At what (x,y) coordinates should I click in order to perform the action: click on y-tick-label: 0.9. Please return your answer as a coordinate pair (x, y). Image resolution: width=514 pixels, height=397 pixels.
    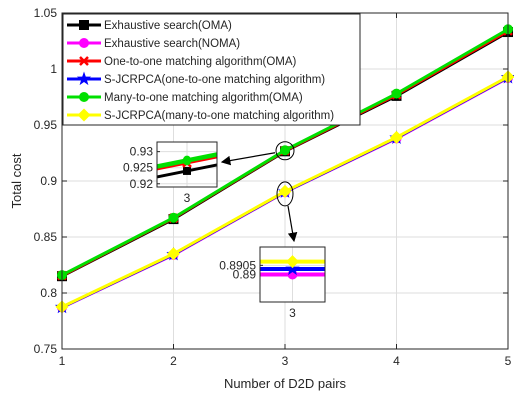
    Looking at the image, I should click on (48, 181).